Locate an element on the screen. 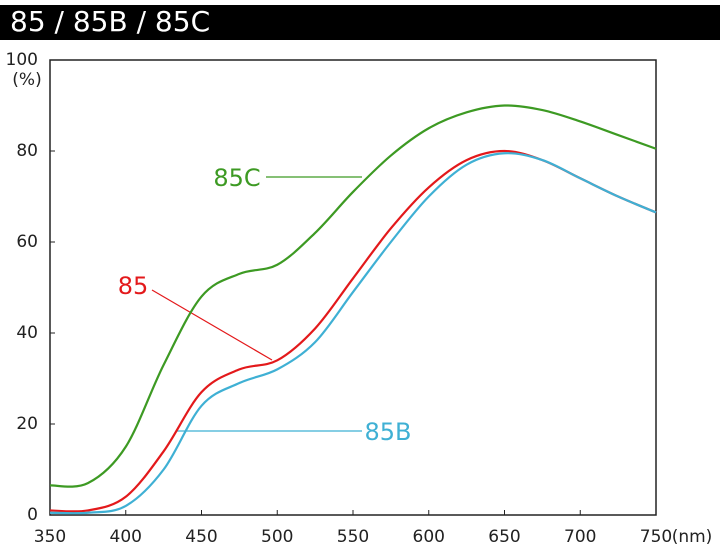 The width and height of the screenshot is (720, 553). x-tick-label: 450 is located at coordinates (201, 537).